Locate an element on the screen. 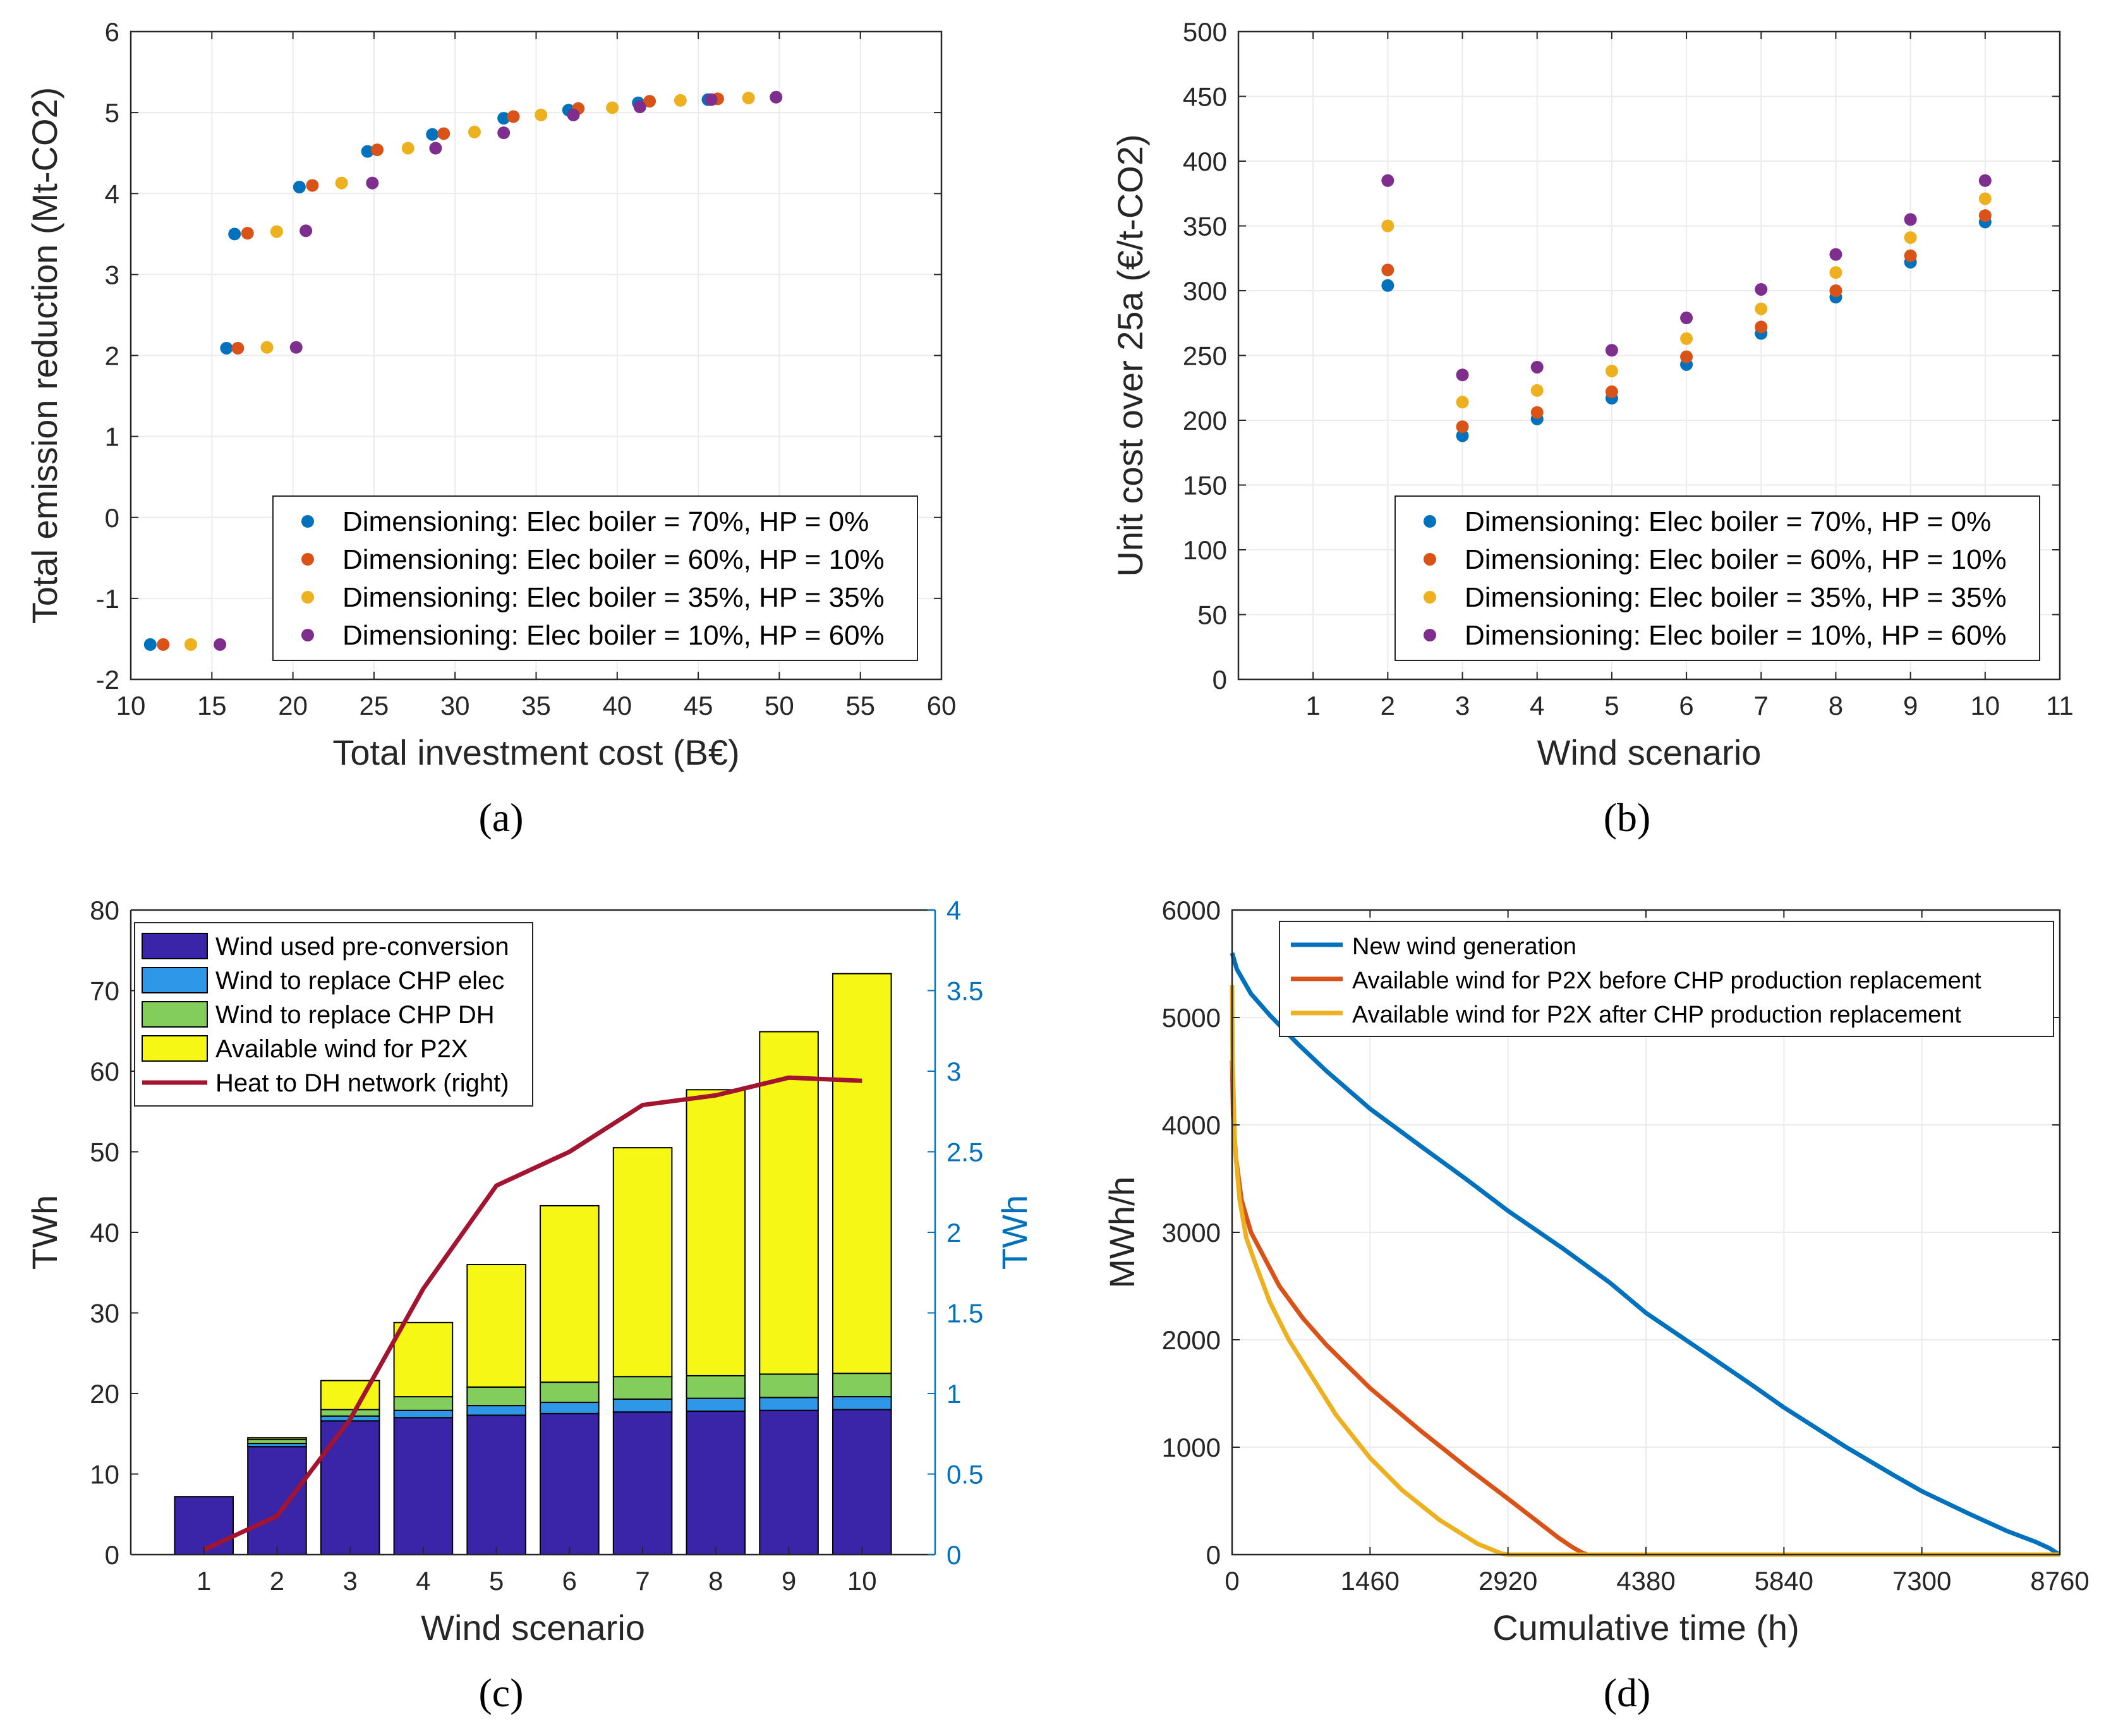 This screenshot has height=1736, width=2111. x-tick-label: 9 is located at coordinates (1910, 706).